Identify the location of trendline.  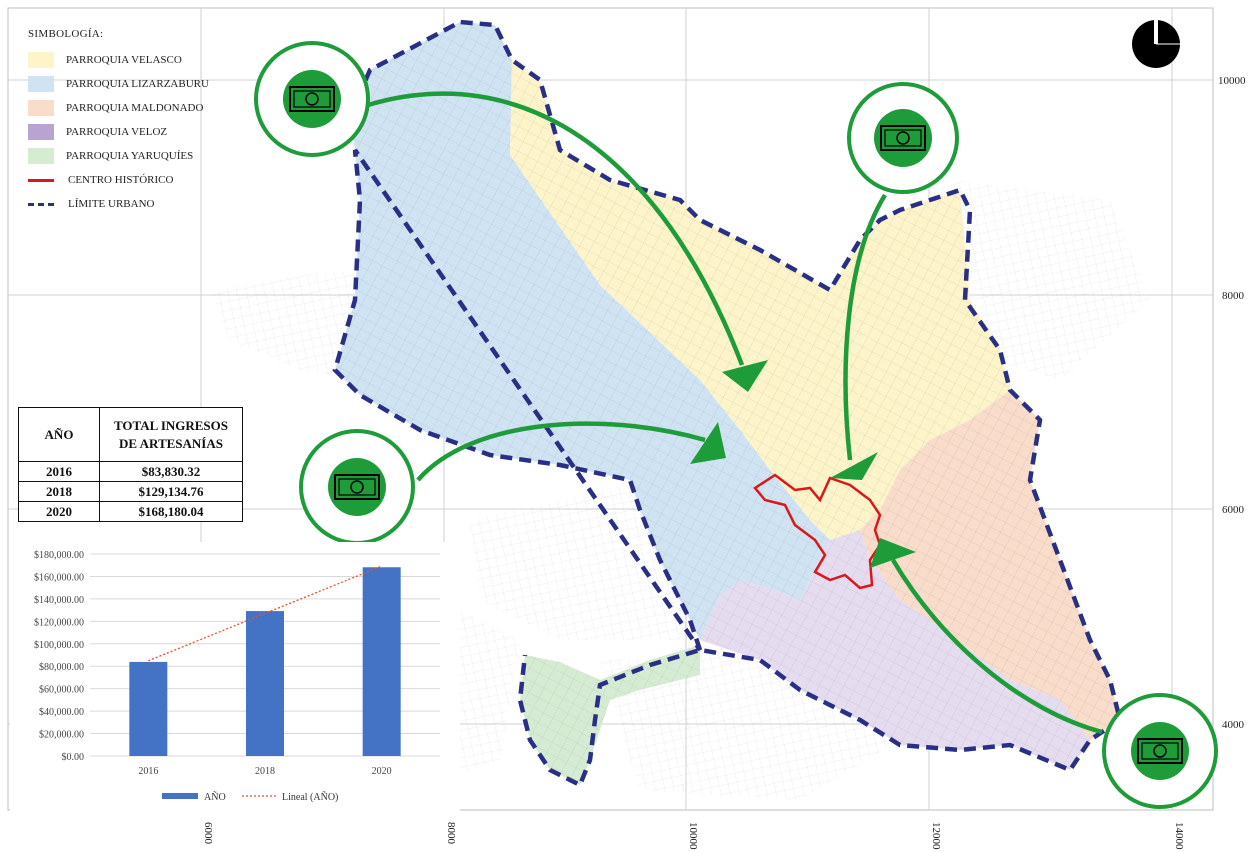
(265, 613).